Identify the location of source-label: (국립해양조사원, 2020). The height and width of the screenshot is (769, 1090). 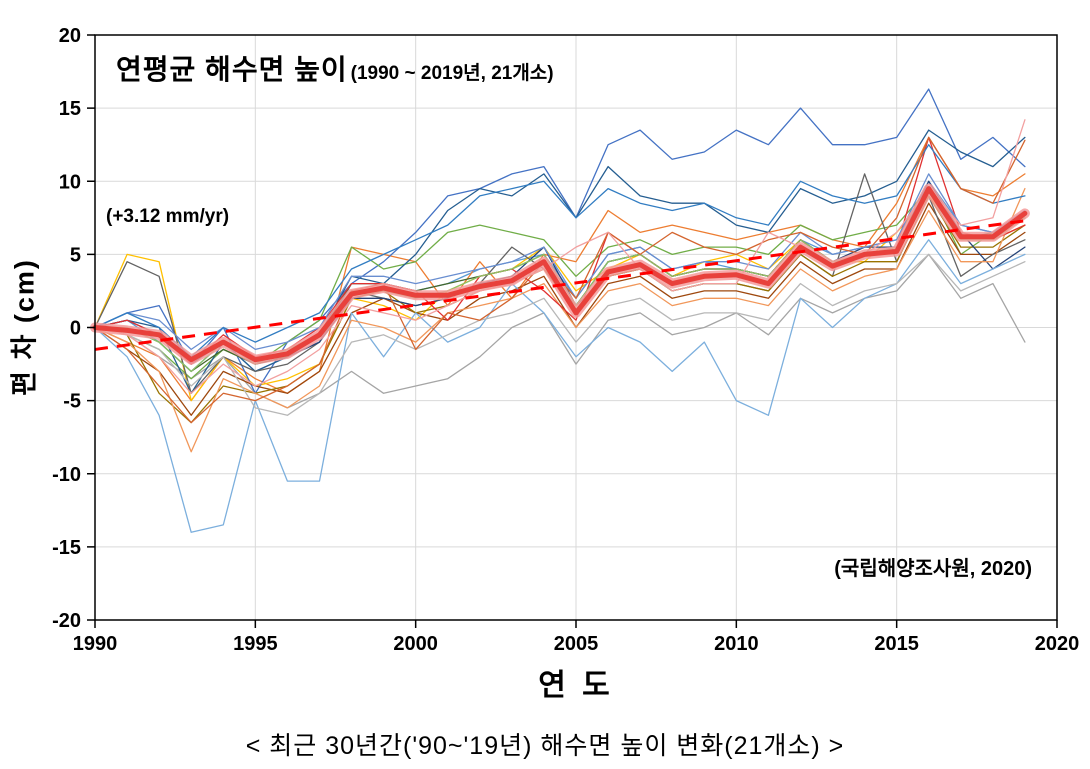
(933, 569).